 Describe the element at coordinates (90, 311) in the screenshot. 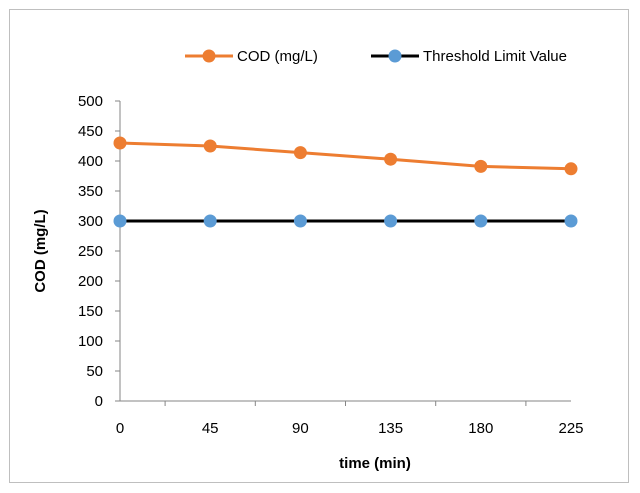

I see `y-tick-label: 150` at that location.